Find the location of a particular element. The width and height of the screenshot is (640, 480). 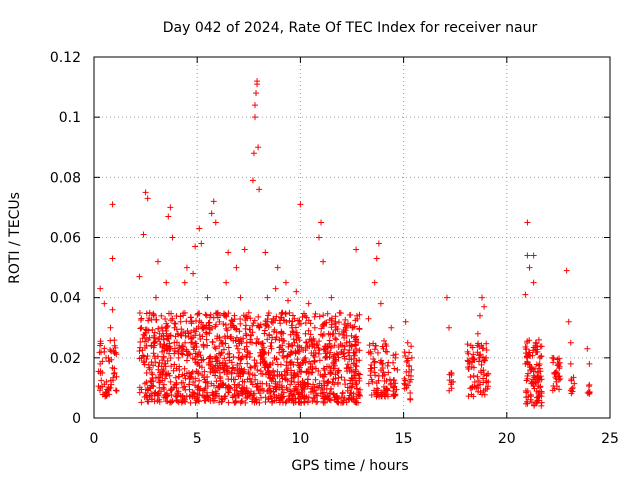

y-tick-label: 0.02 is located at coordinates (65, 359).